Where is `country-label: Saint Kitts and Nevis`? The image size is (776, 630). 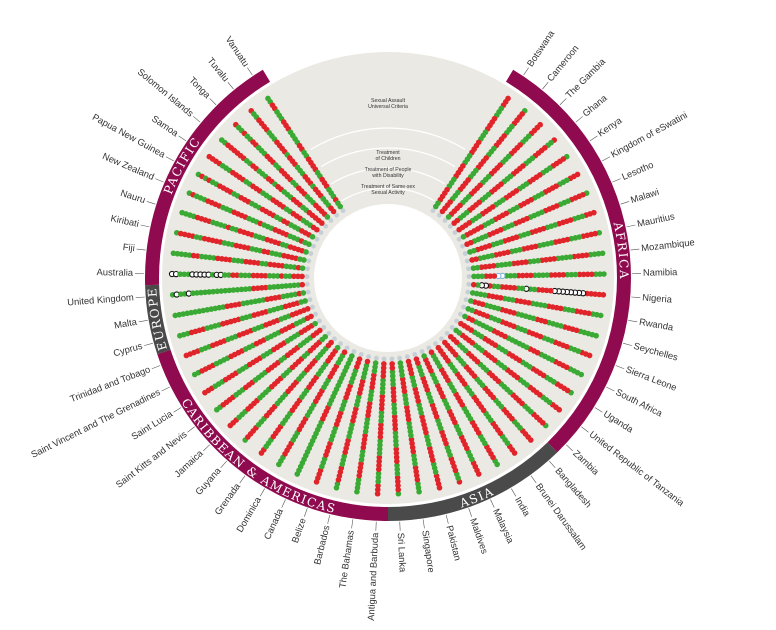 country-label: Saint Kitts and Nevis is located at coordinates (151, 459).